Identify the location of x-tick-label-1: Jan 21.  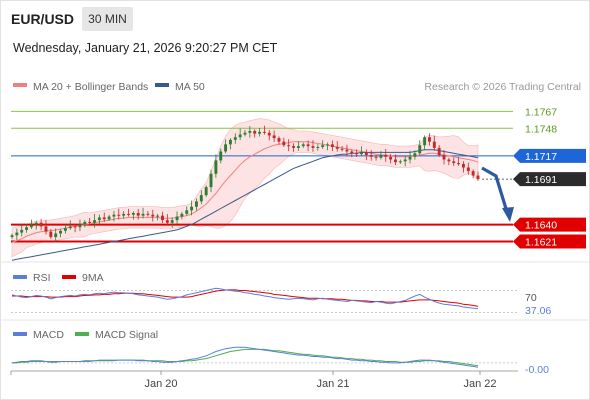
(332, 384).